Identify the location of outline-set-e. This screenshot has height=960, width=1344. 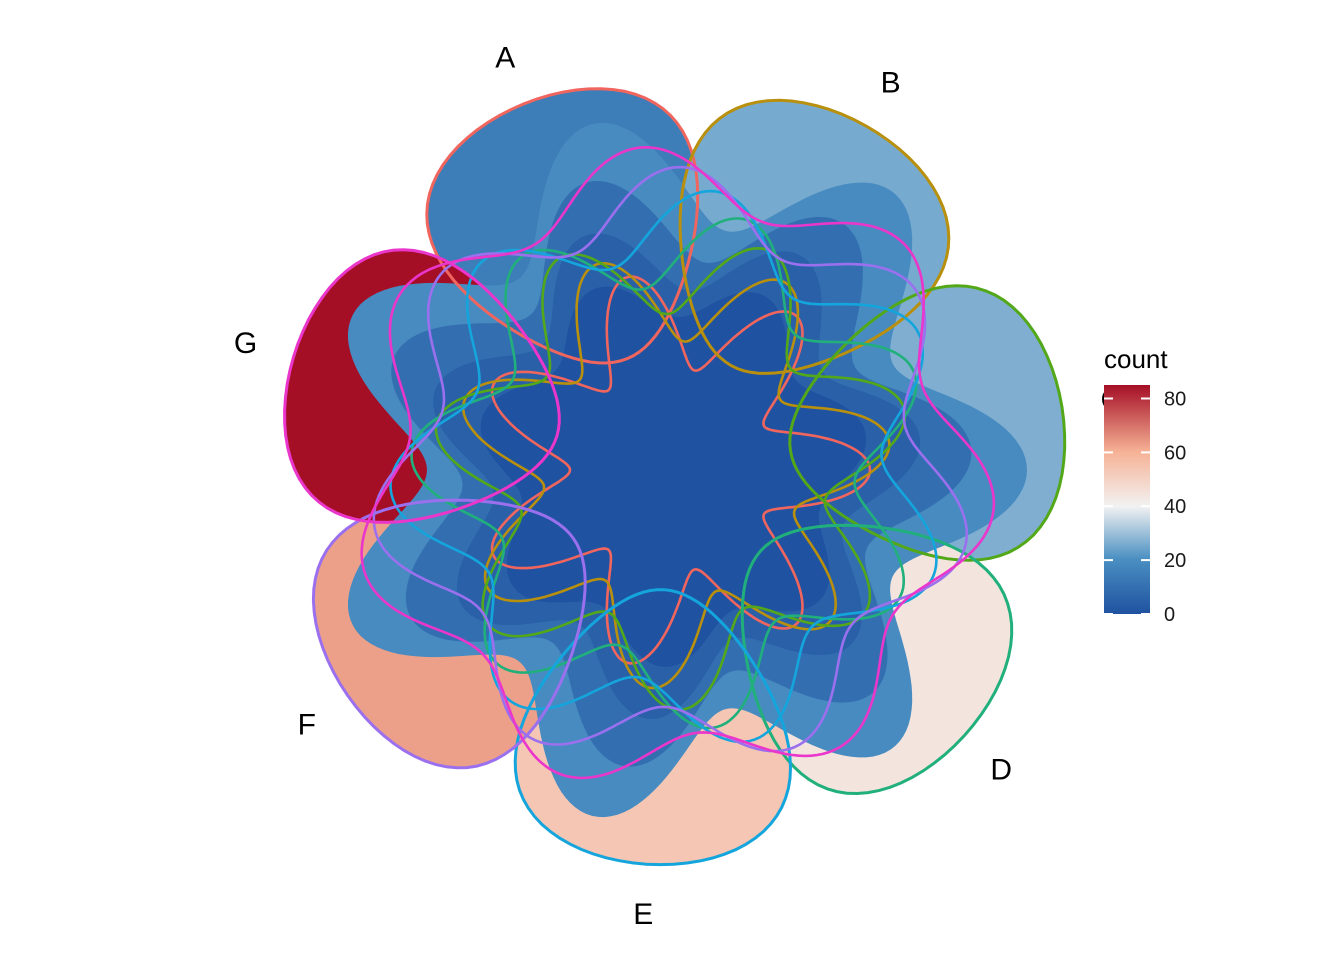
(653, 727).